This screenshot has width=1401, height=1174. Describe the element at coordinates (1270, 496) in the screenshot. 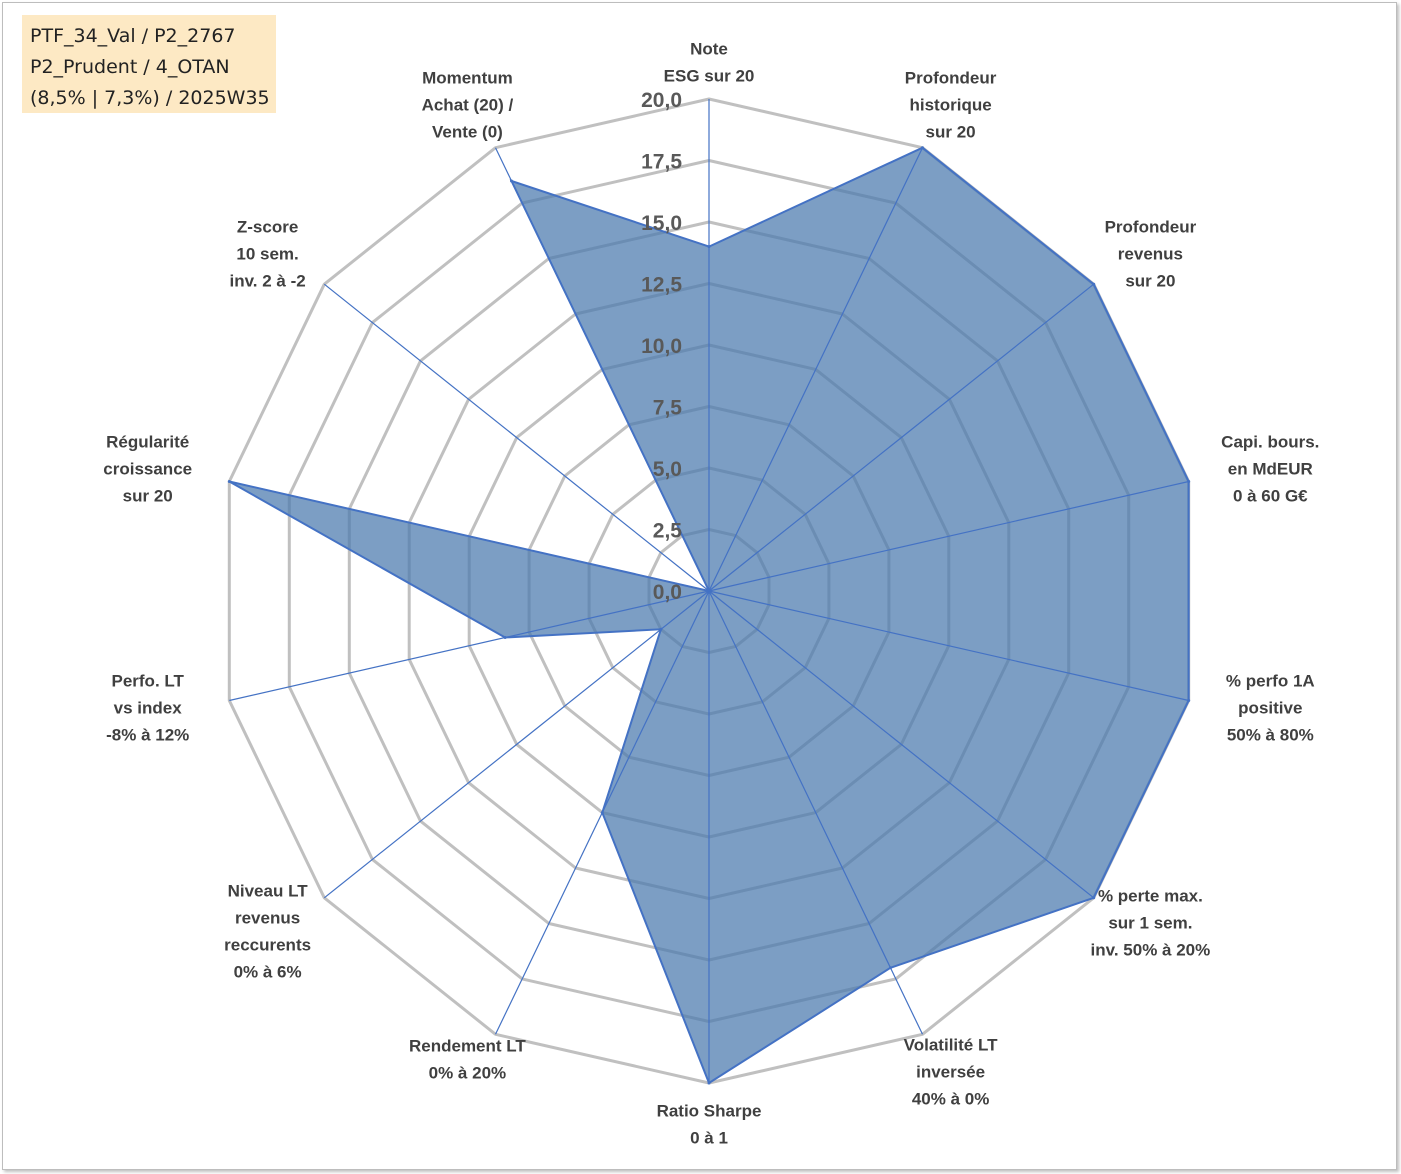

I see `axis-title-3-line-2: 0 à 60 G€` at that location.